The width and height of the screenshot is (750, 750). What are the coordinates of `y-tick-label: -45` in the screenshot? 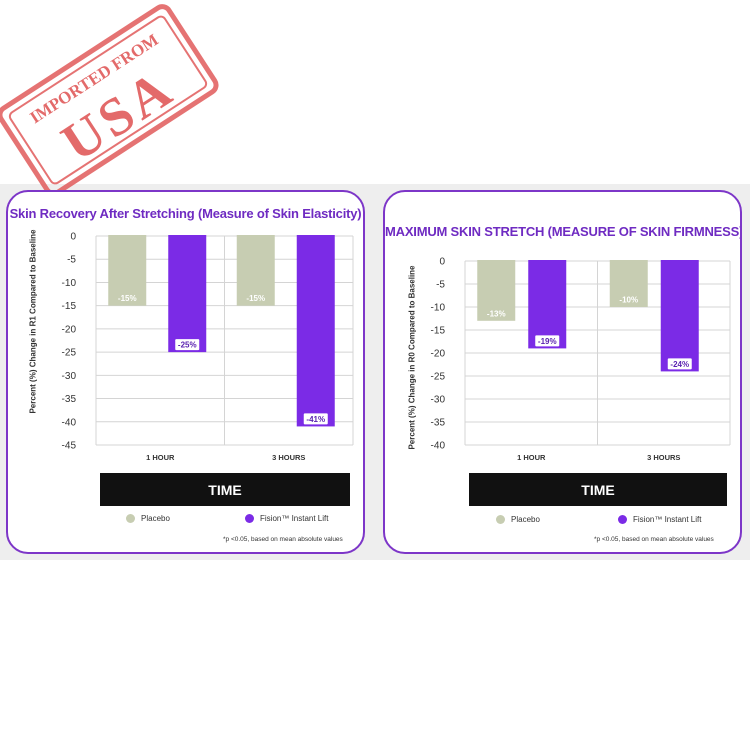 It's located at (69, 446).